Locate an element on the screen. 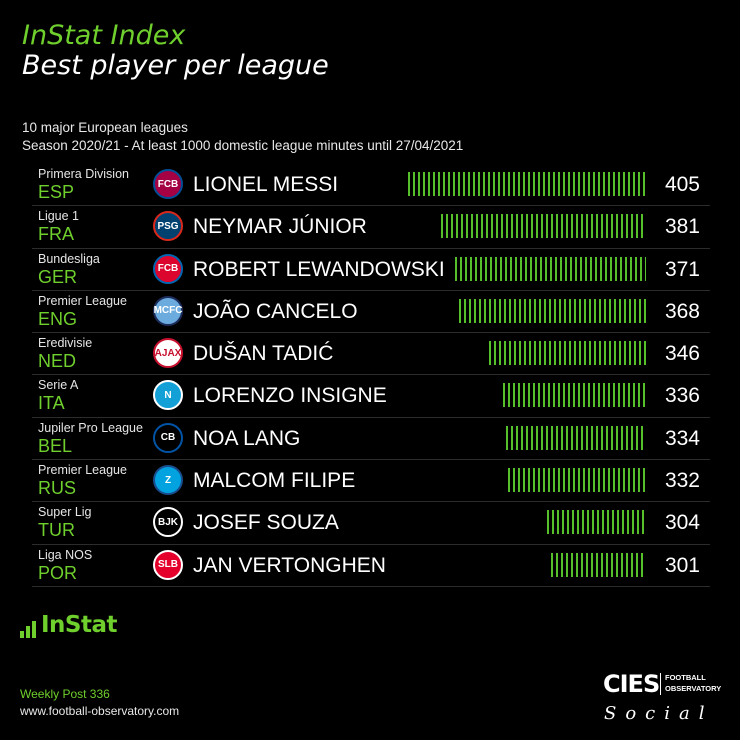 The height and width of the screenshot is (740, 740). besiktas-crest-icon: BJK is located at coordinates (168, 522).